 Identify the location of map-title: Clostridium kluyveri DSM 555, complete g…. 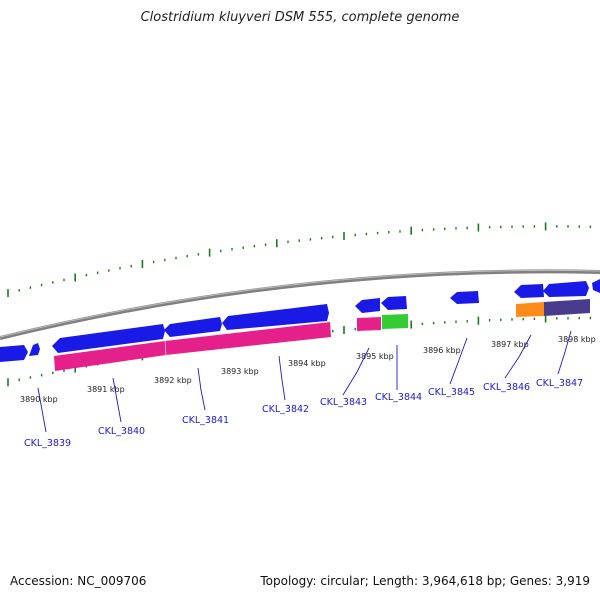
(300, 17).